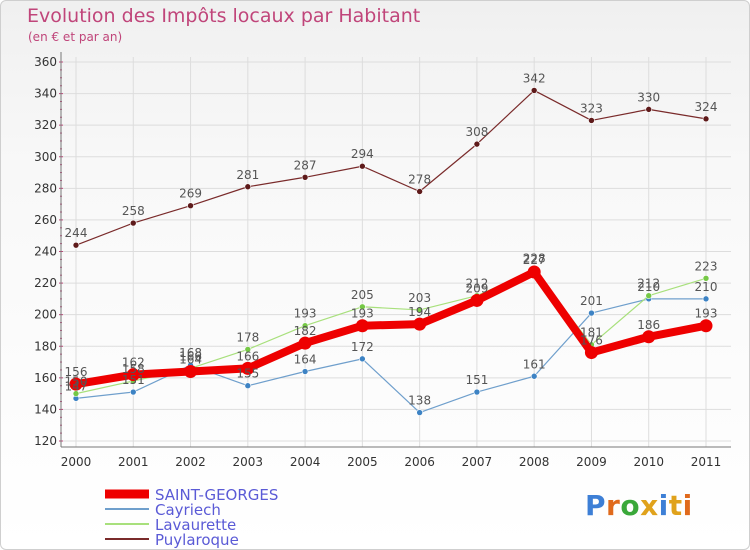 Image resolution: width=750 pixels, height=550 pixels. Describe the element at coordinates (534, 258) in the screenshot. I see `data-label: 228` at that location.